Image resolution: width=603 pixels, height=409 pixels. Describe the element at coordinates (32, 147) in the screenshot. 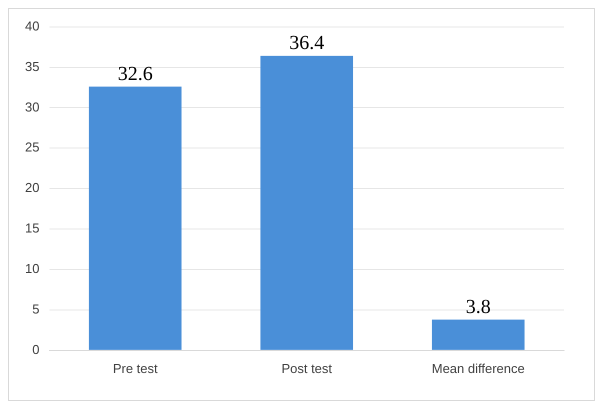

I see `y-tick-label: 25` at that location.